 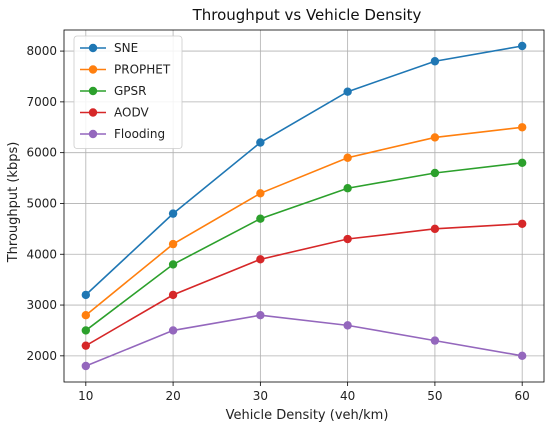 What do you see at coordinates (41, 356) in the screenshot?
I see `y-tick-label: 2000` at bounding box center [41, 356].